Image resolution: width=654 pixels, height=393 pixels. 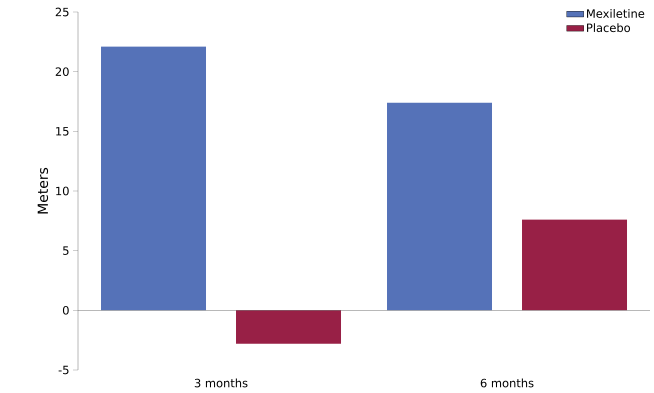 I want to click on y-tick-label: 15, so click(x=62, y=131).